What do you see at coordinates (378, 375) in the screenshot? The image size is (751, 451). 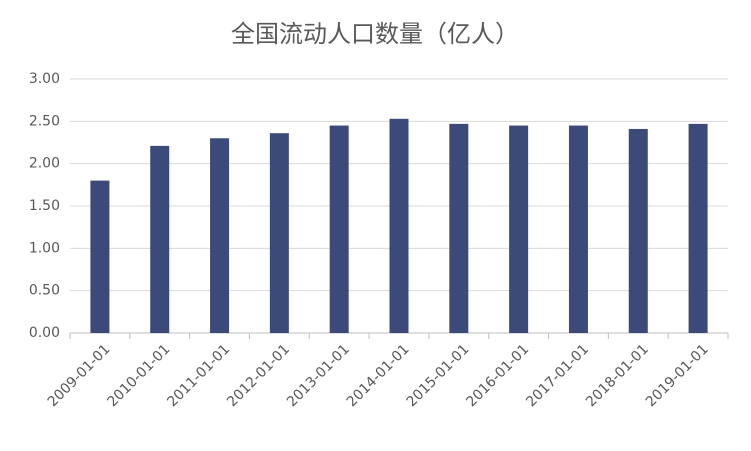 I see `x-tick-label: 2014-01-01` at bounding box center [378, 375].